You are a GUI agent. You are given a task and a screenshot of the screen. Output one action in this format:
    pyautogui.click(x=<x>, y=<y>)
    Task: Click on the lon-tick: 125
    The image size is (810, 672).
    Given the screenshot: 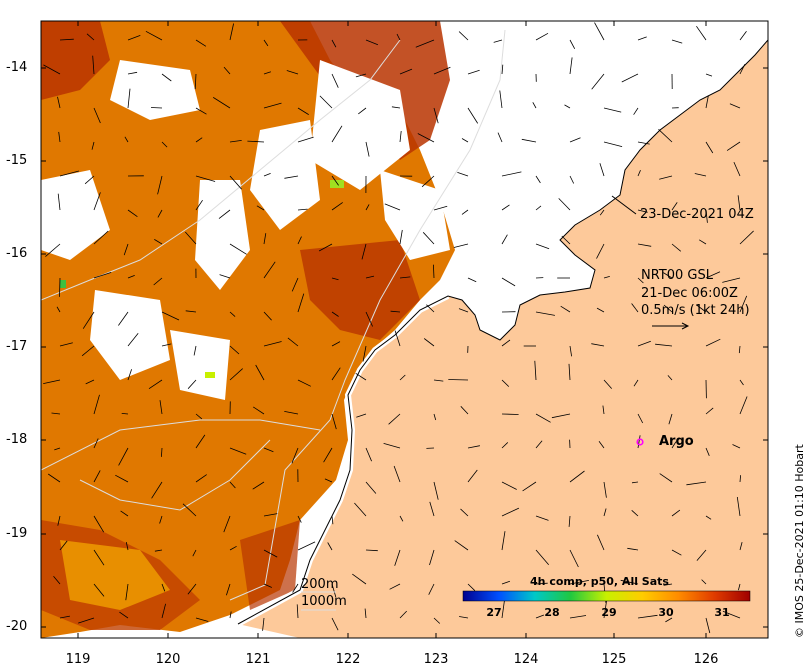 What is the action you would take?
    pyautogui.click(x=614, y=659)
    